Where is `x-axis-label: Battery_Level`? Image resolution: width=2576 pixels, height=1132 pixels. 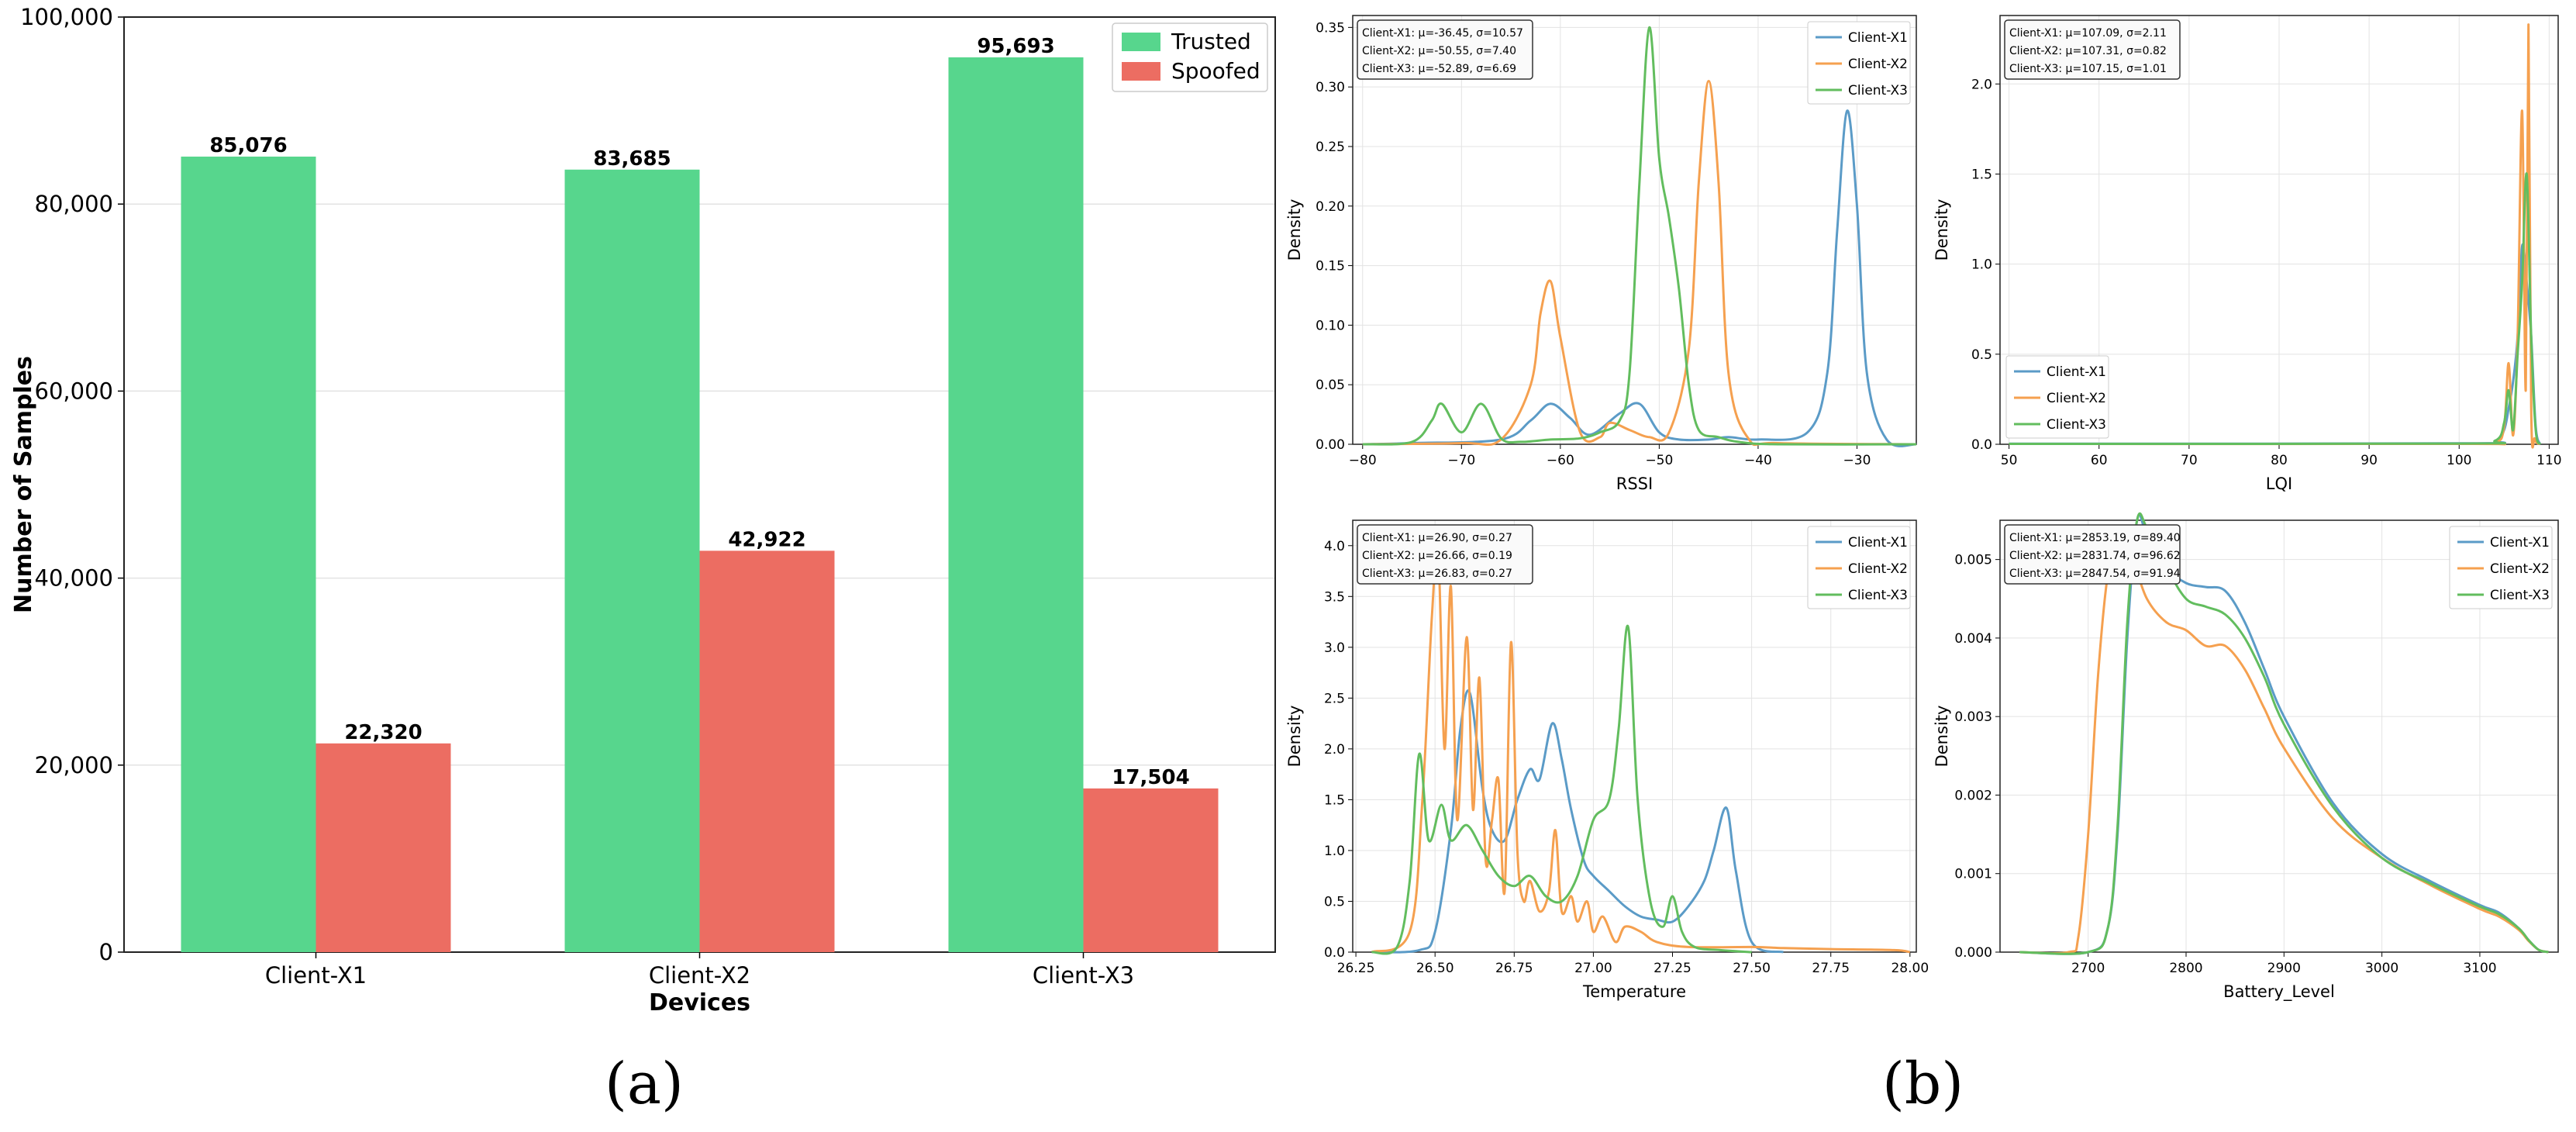 x-axis-label: Battery_Level is located at coordinates (2279, 992).